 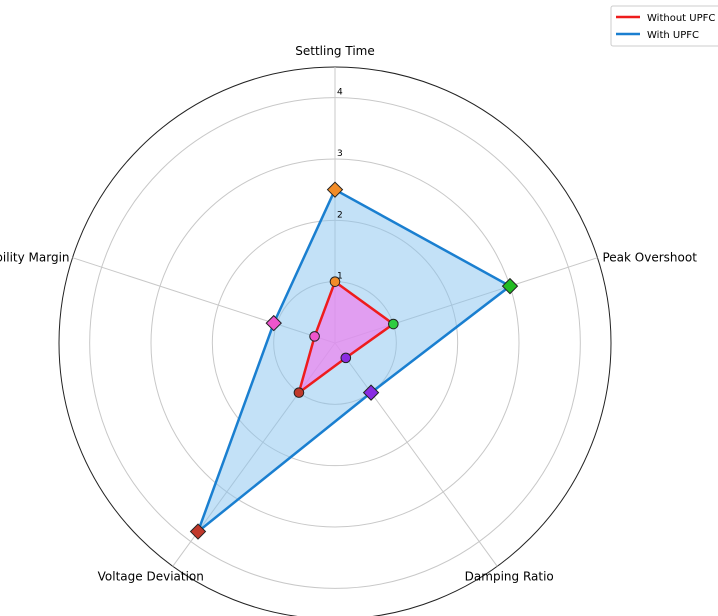 What do you see at coordinates (649, 258) in the screenshot?
I see `axis-label-1: Peak Overshoot` at bounding box center [649, 258].